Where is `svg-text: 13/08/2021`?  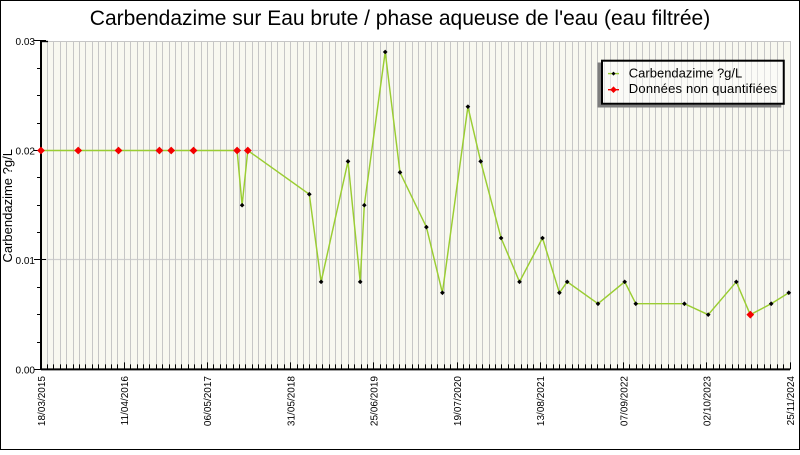
svg-text: 13/08/2021 is located at coordinates (541, 401).